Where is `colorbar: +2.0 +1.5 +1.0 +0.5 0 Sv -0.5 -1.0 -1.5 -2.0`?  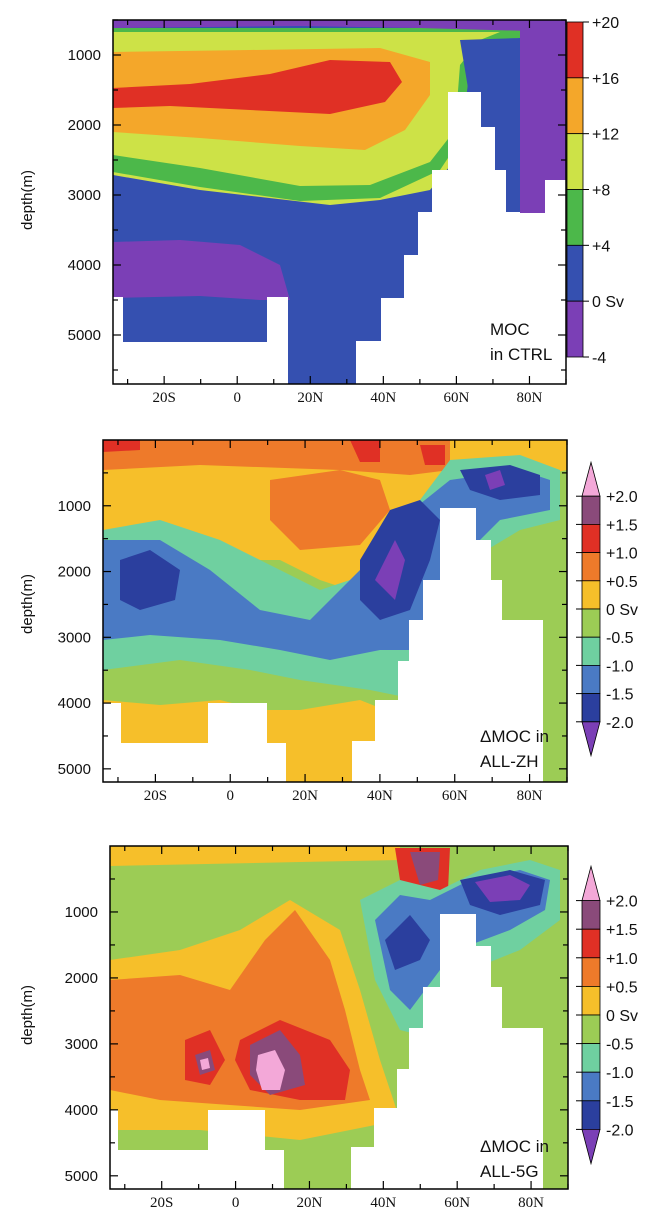 colorbar: +2.0 +1.5 +1.0 +0.5 0 Sv -0.5 -1.0 -1.5 -2.0 is located at coordinates (607, 609).